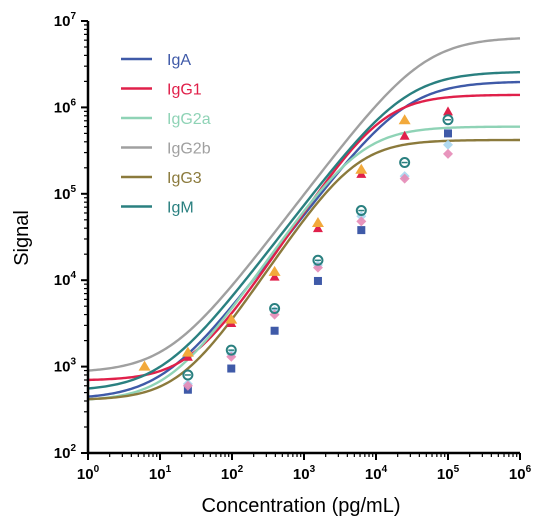 The image size is (539, 520). What do you see at coordinates (184, 90) in the screenshot?
I see `legend-label-igg1: IgG1` at bounding box center [184, 90].